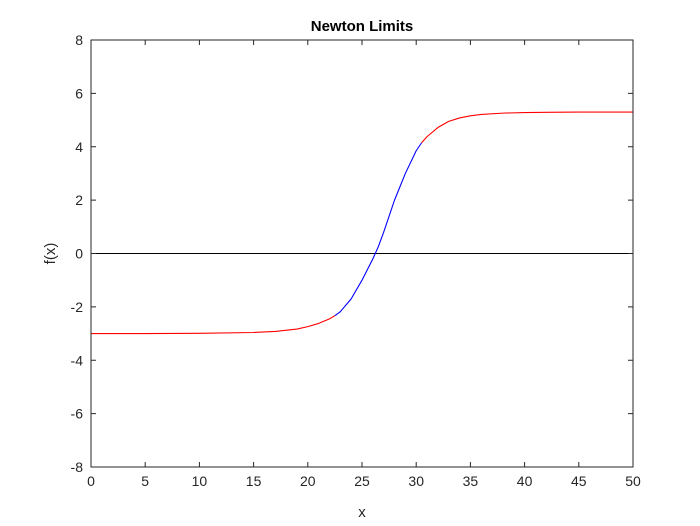 This screenshot has width=700, height=526. Describe the element at coordinates (254, 481) in the screenshot. I see `x-tick-label: 15` at that location.